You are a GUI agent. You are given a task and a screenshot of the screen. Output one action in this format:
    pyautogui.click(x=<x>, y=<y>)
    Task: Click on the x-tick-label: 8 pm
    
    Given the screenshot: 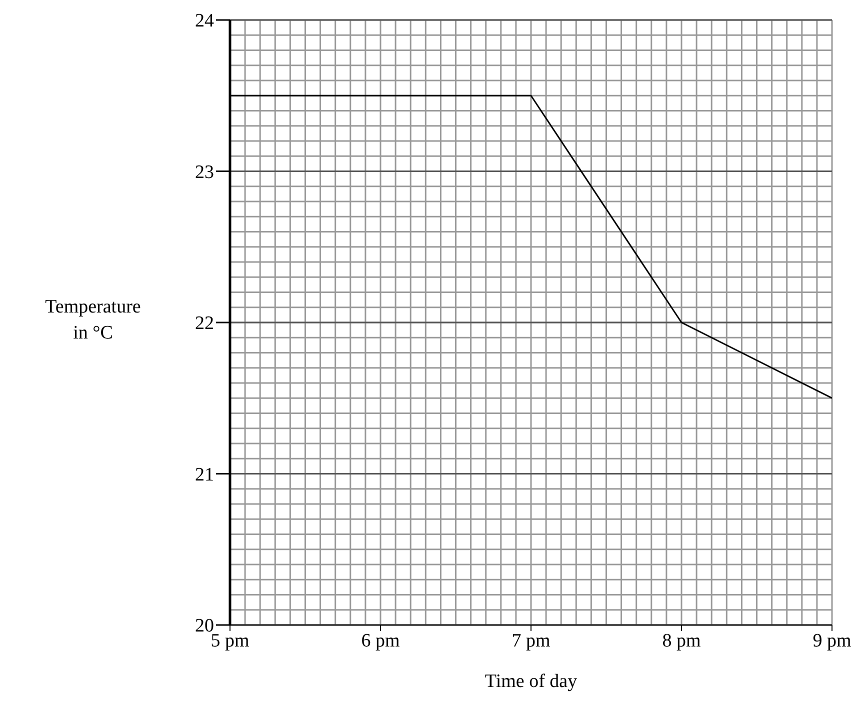 What is the action you would take?
    pyautogui.click(x=681, y=641)
    